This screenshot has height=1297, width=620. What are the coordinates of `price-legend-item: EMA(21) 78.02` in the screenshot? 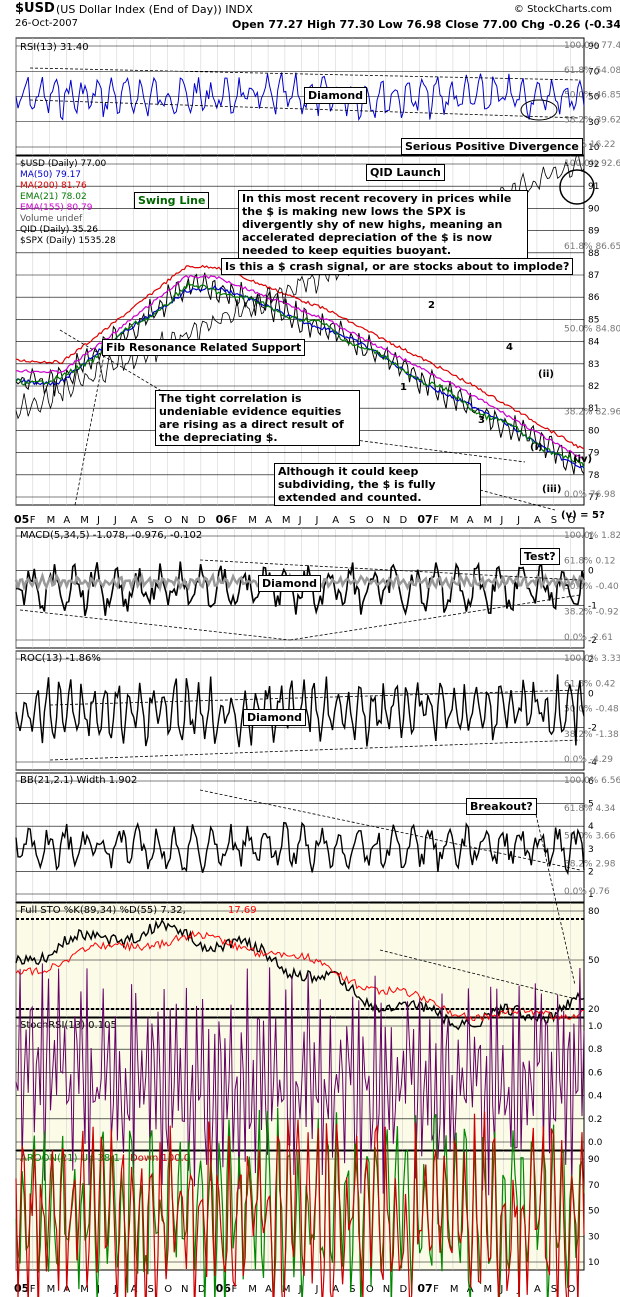 It's located at (53, 197).